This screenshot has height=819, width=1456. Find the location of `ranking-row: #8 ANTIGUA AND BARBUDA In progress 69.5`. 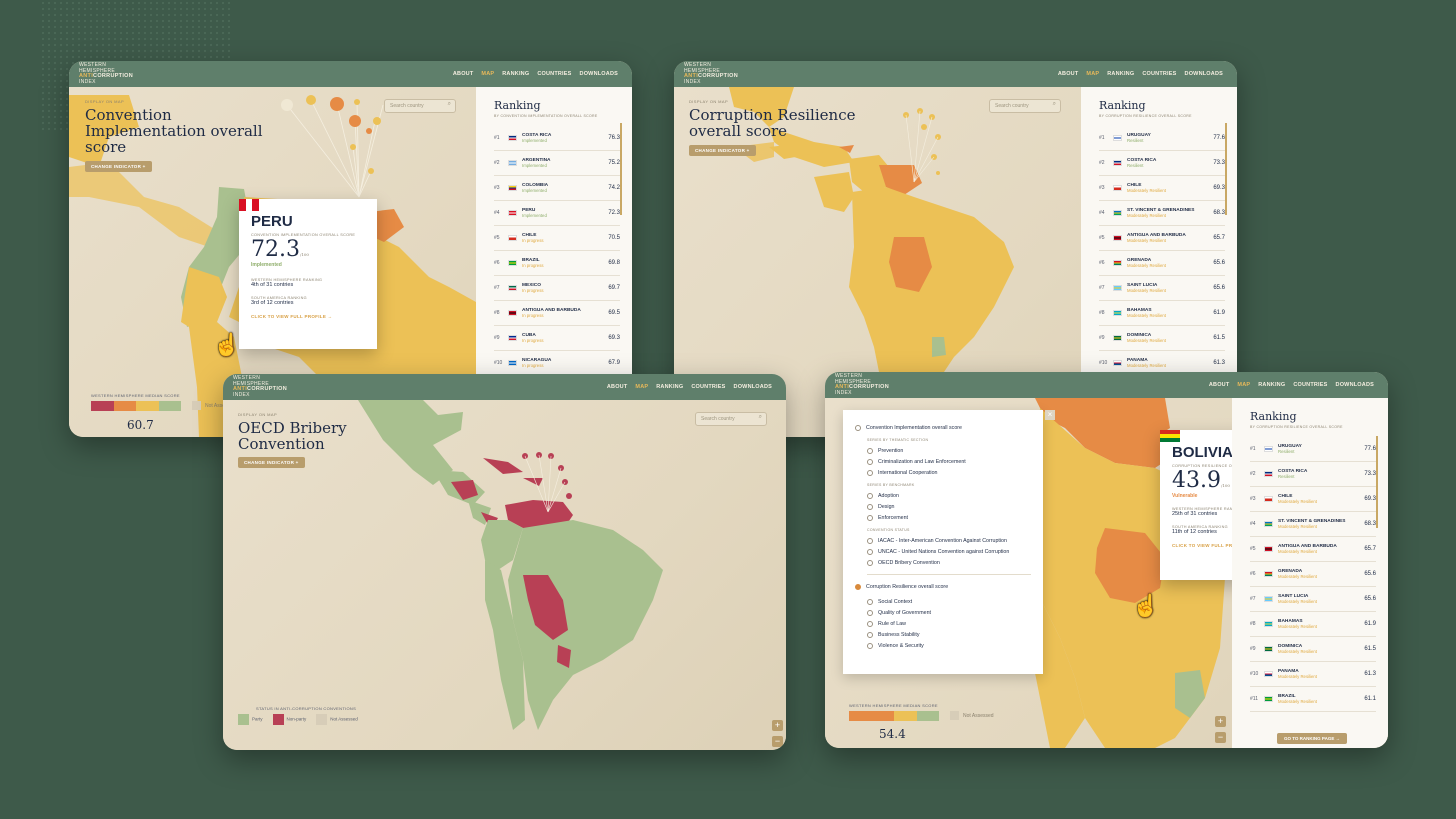

ranking-row: #8 ANTIGUA AND BARBUDA In progress 69.5 is located at coordinates (557, 313).